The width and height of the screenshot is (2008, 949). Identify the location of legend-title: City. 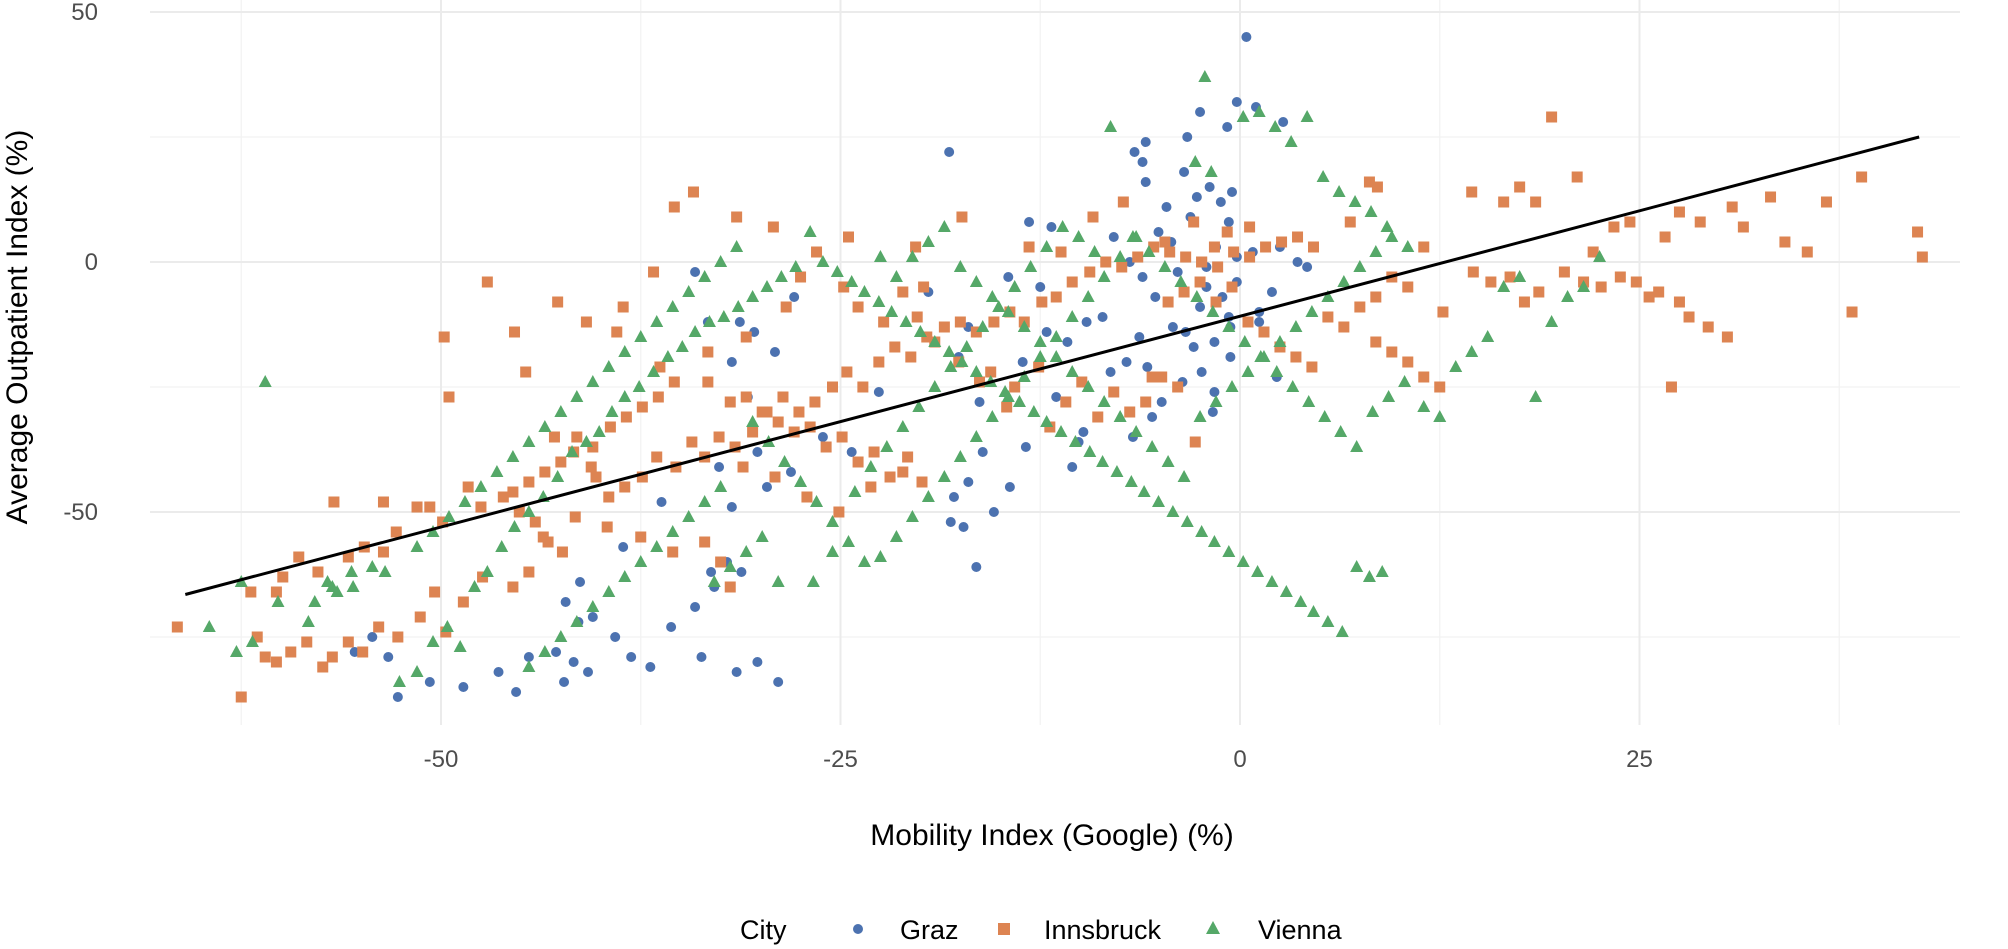
(763, 930).